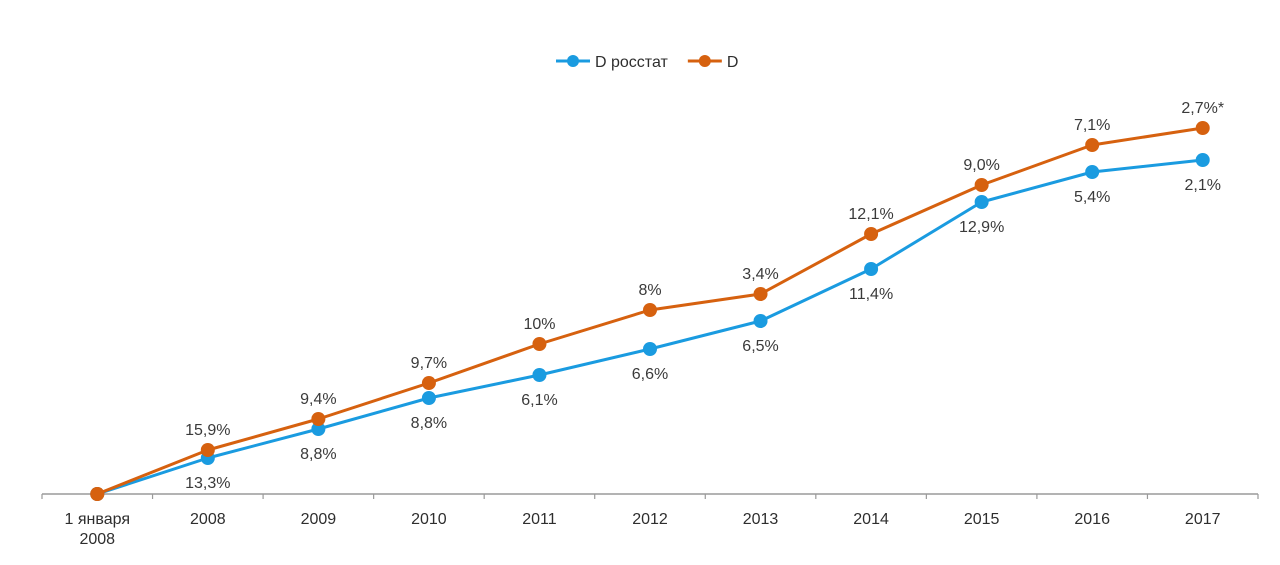 The height and width of the screenshot is (565, 1280). Describe the element at coordinates (871, 294) in the screenshot. I see `data-label: 11,4%` at that location.